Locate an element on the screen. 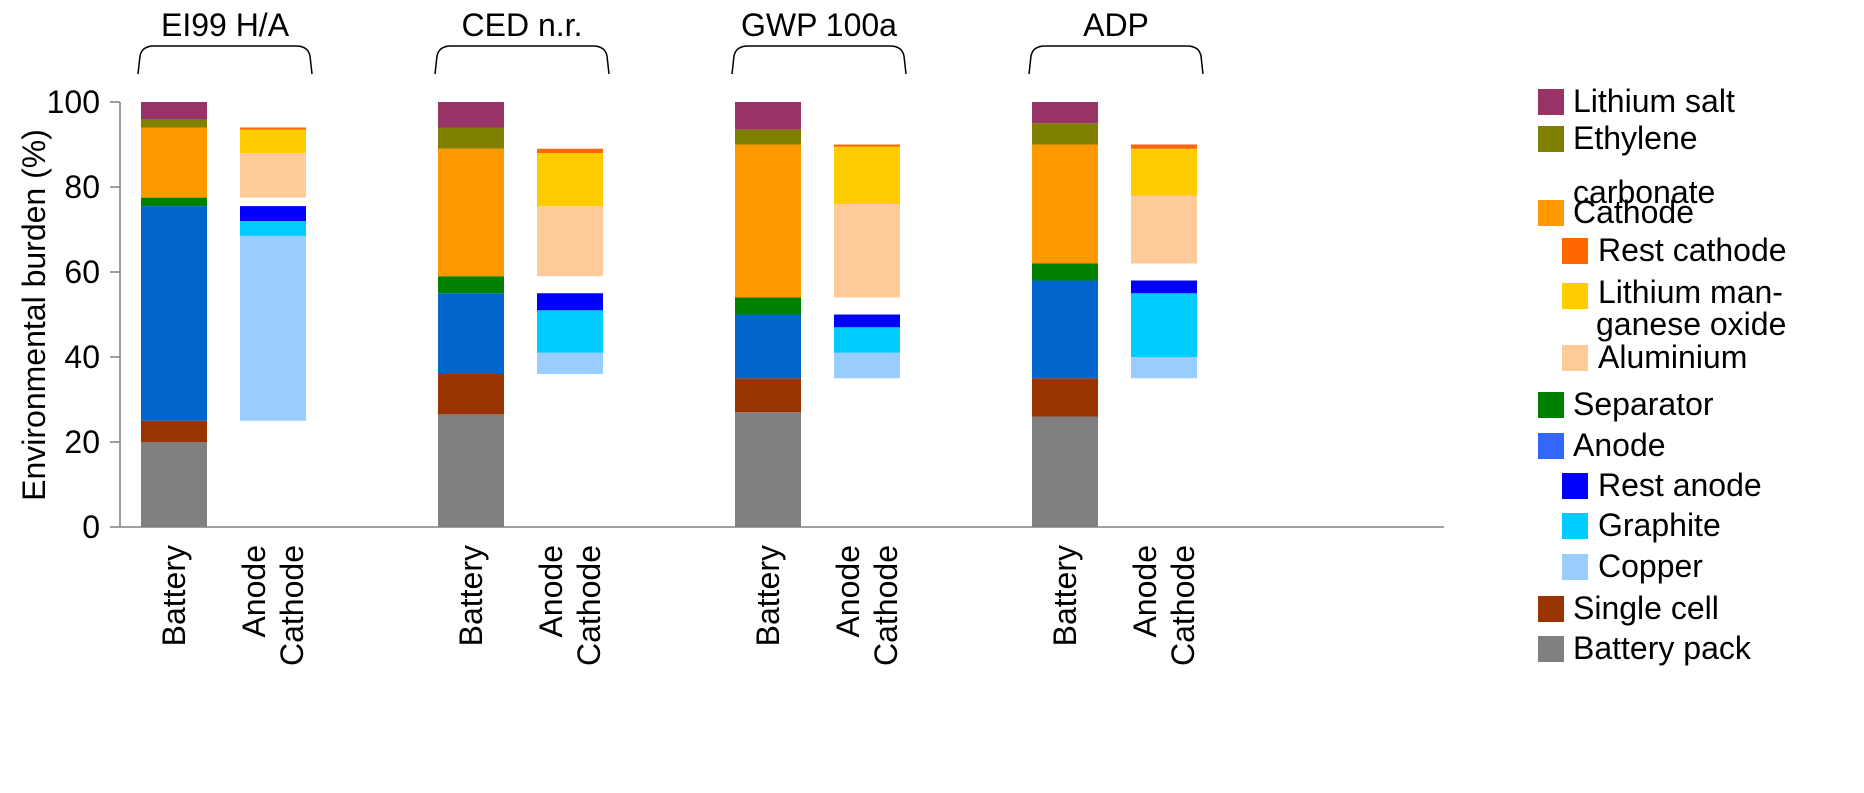  legend-label: Ethylene carbonate is located at coordinates (1644, 165).